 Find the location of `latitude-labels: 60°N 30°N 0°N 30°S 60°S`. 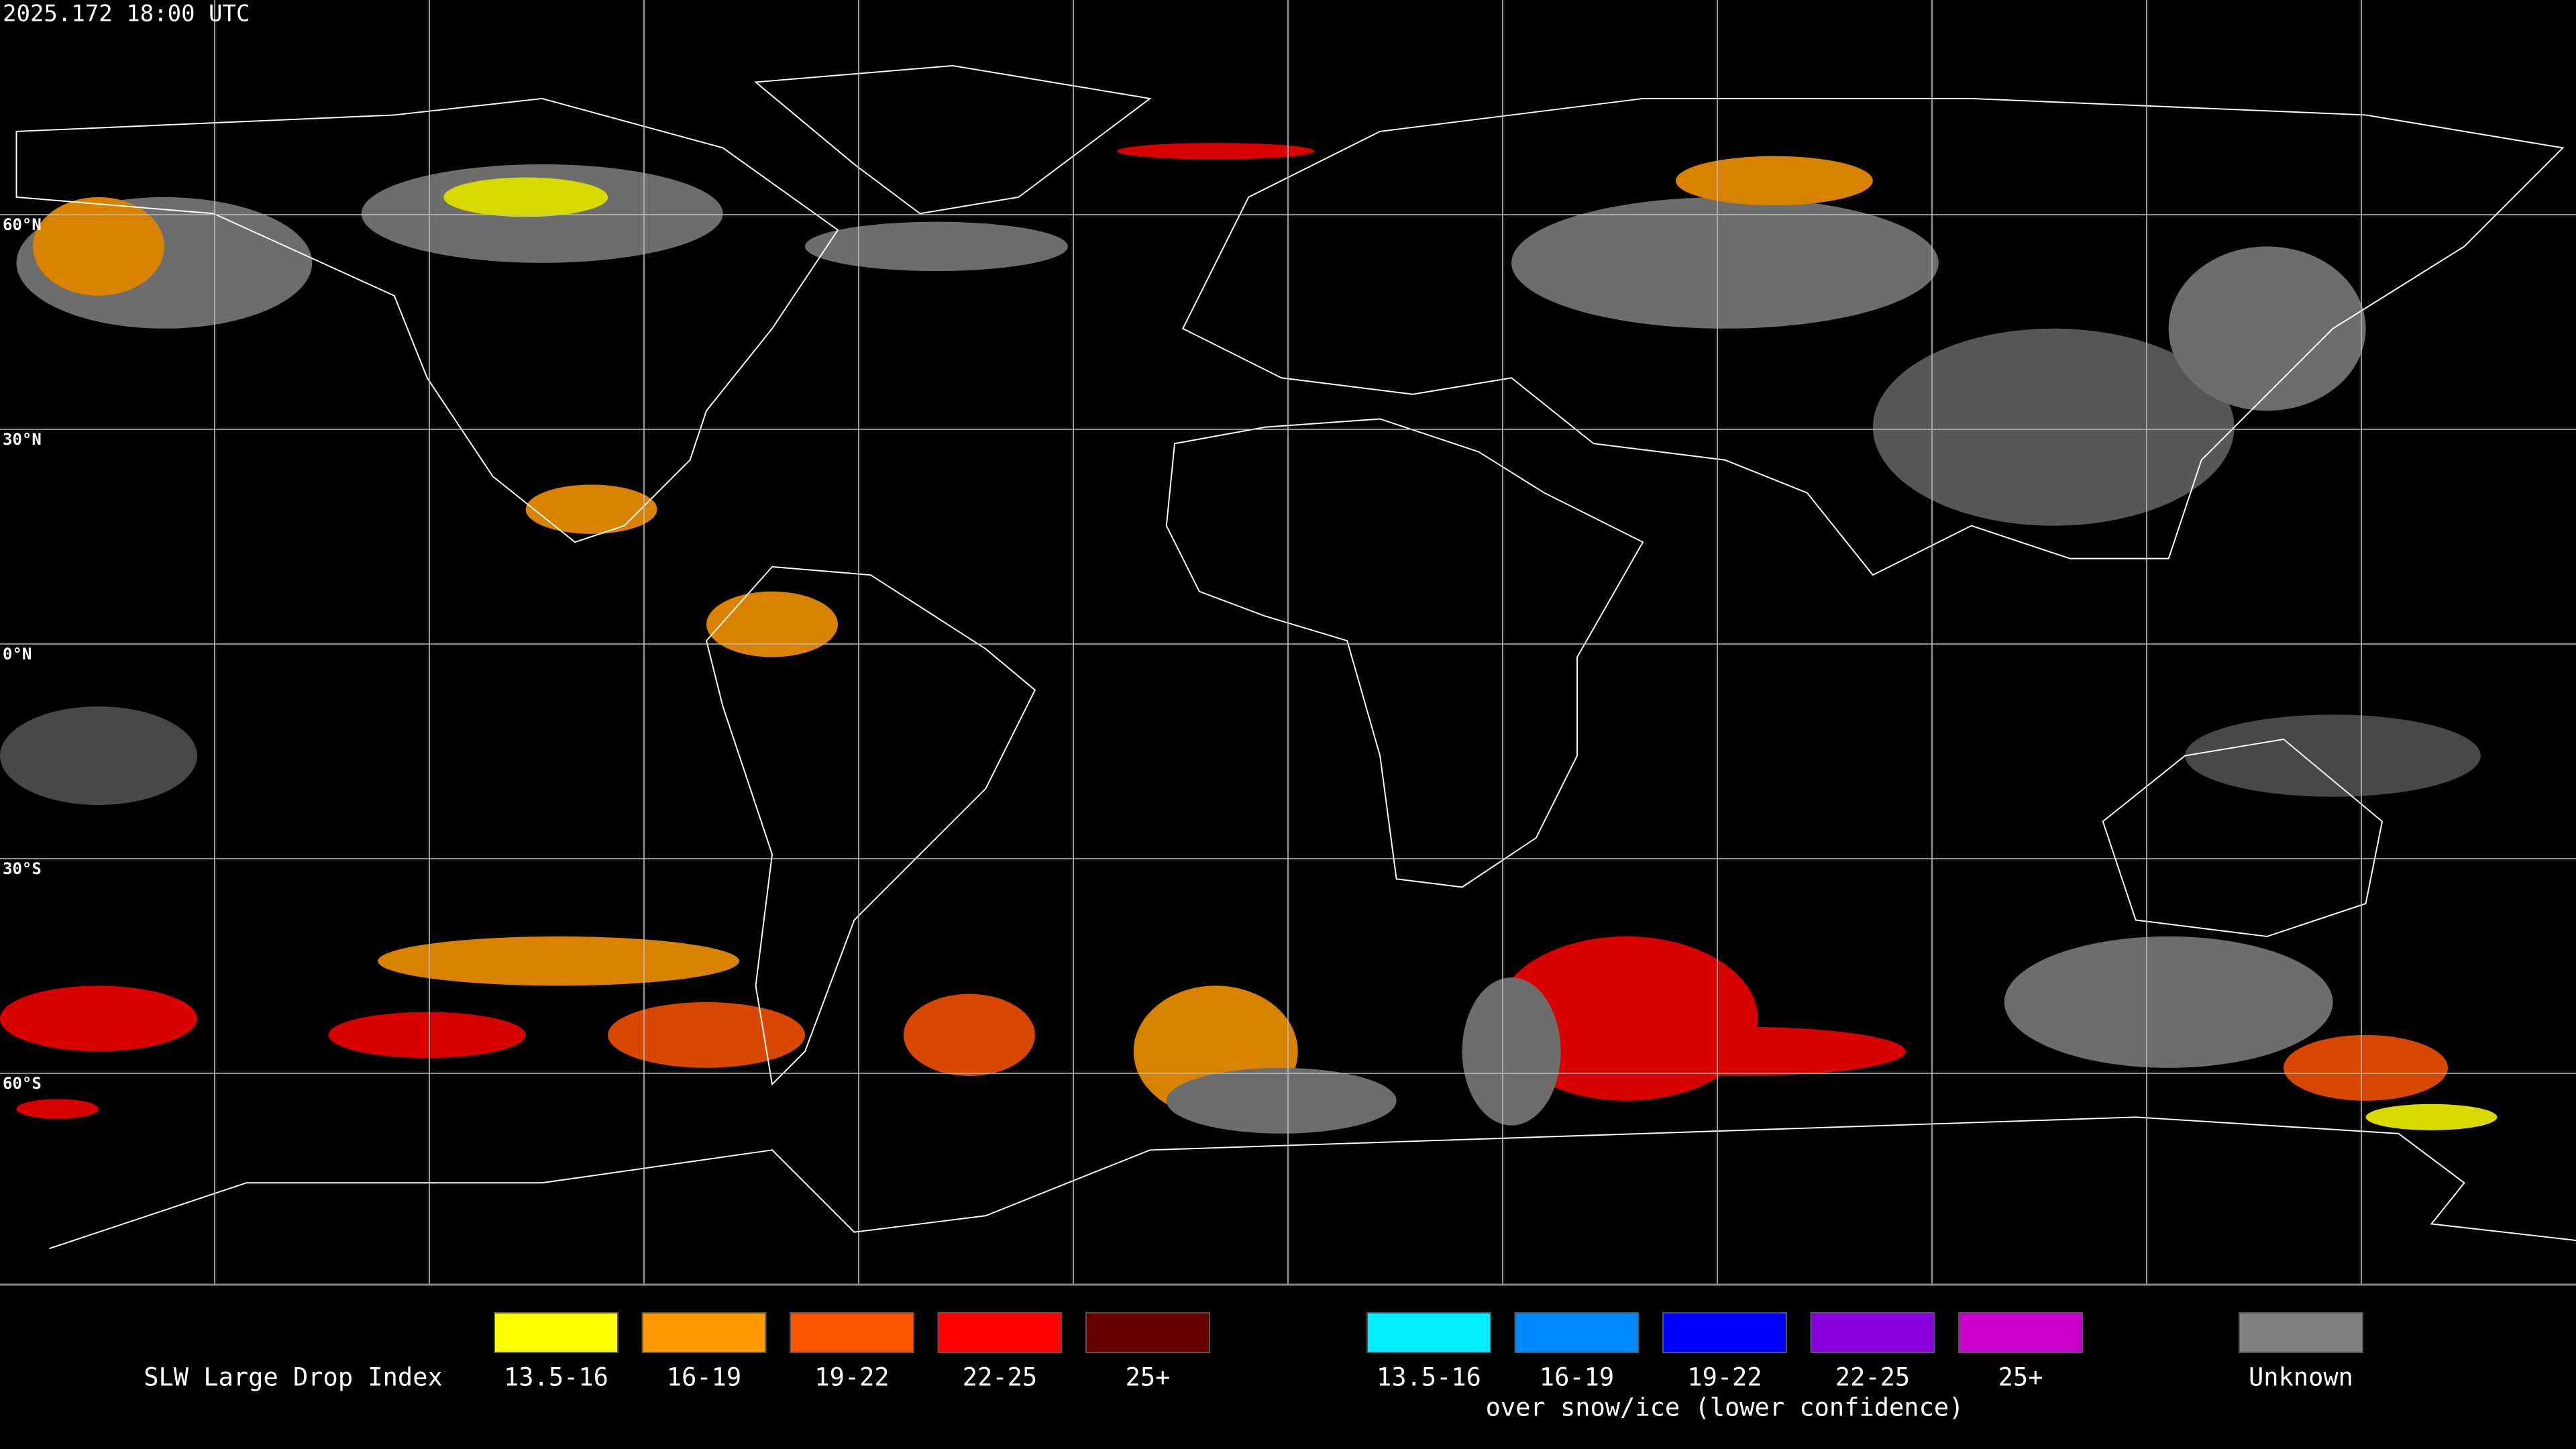

latitude-labels: 60°N 30°N 0°N 30°S 60°S is located at coordinates (22, 654).